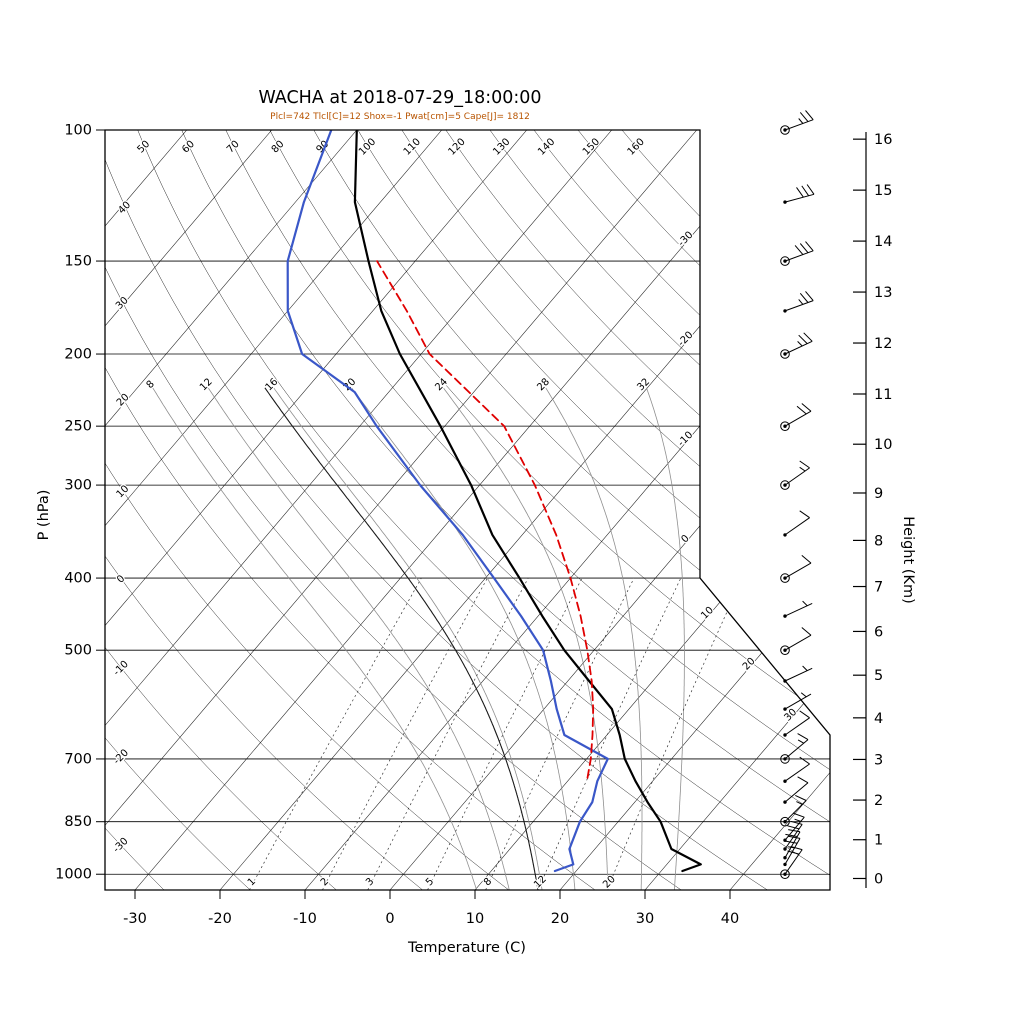 The height and width of the screenshot is (1024, 1024). What do you see at coordinates (305, 919) in the screenshot?
I see `temperature-tick-label: -10` at bounding box center [305, 919].